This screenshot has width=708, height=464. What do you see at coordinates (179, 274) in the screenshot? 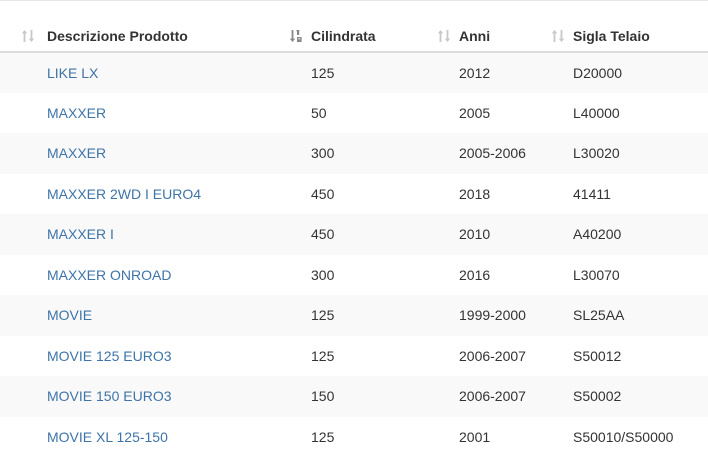
I see `cell-descrizione: MAXXER ONROAD` at bounding box center [179, 274].